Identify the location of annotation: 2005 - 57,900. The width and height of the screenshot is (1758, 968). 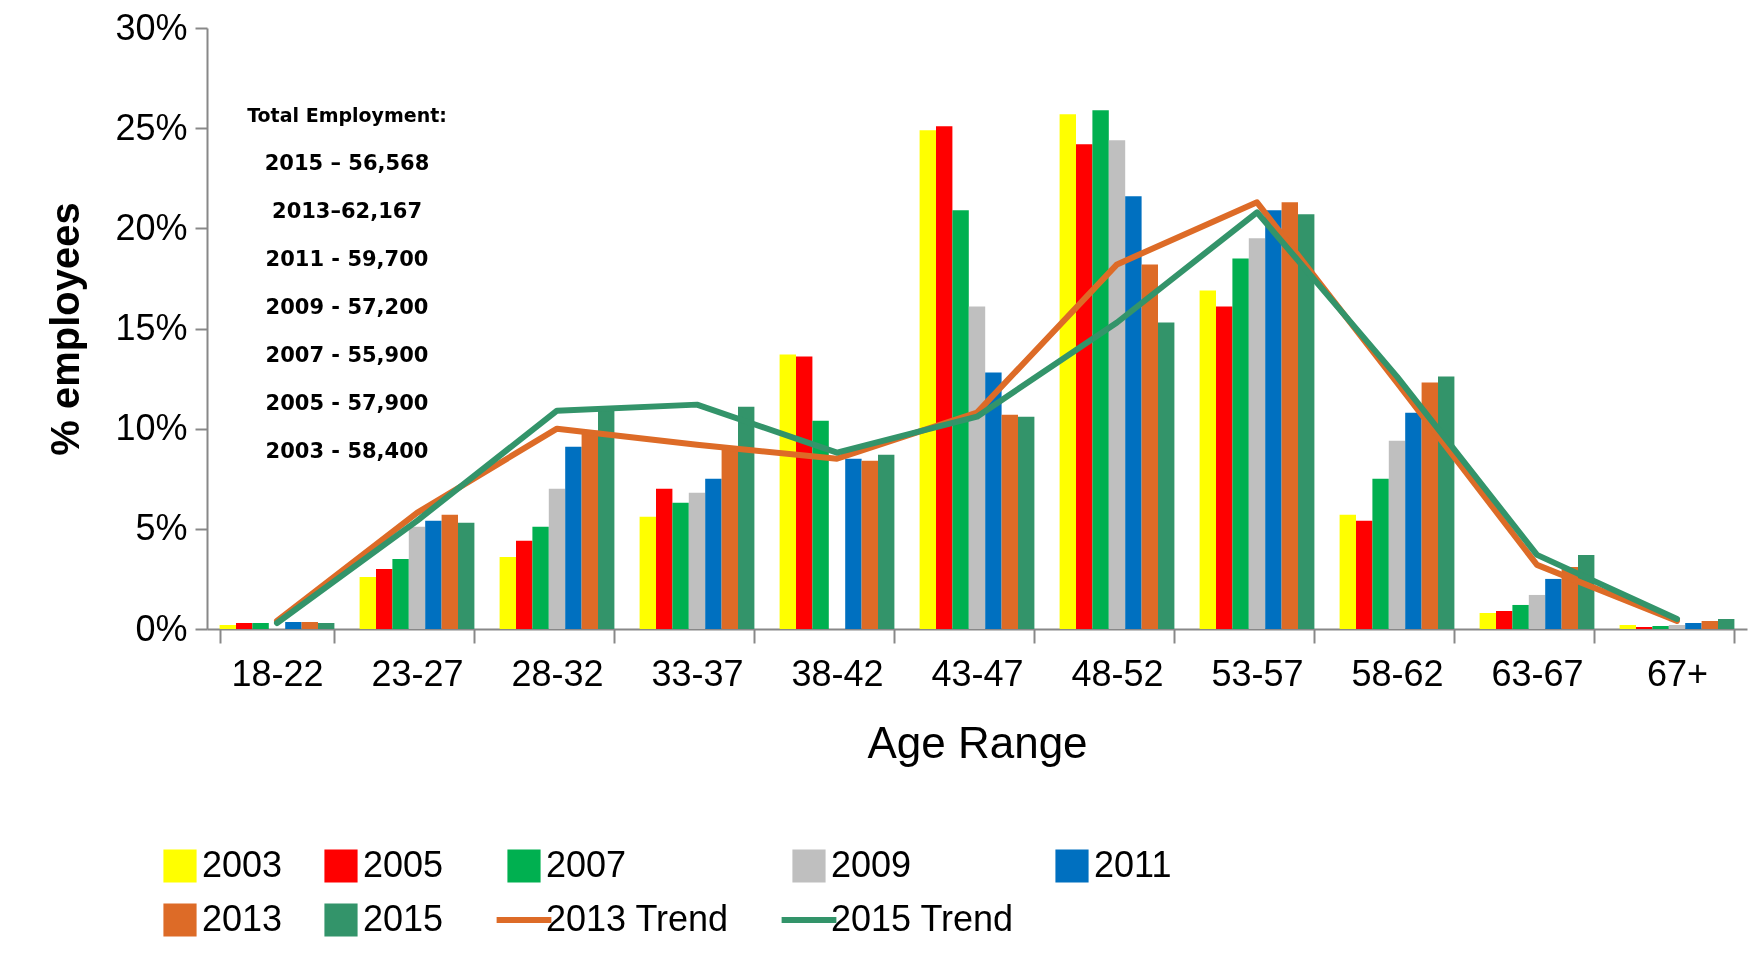
(347, 403).